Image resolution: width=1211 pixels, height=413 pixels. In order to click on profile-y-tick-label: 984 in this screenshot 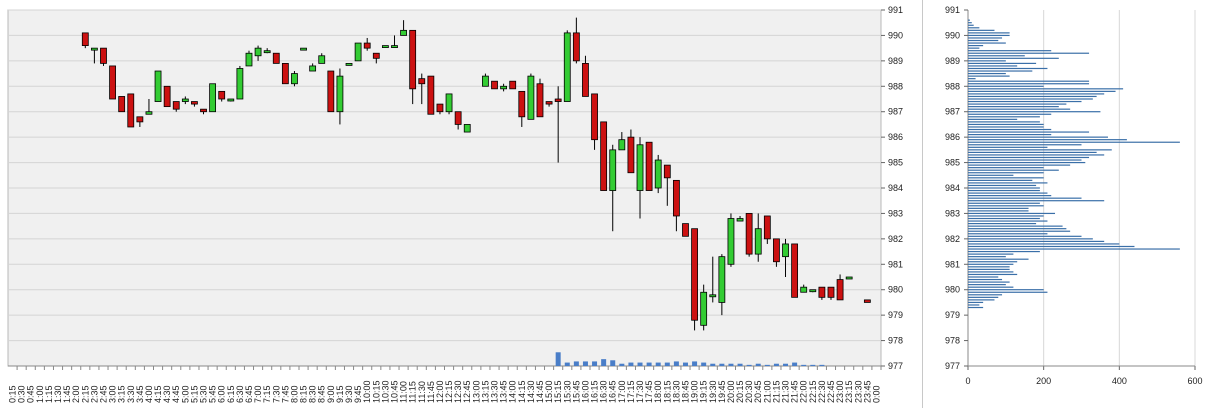, I will do `click(952, 188)`.